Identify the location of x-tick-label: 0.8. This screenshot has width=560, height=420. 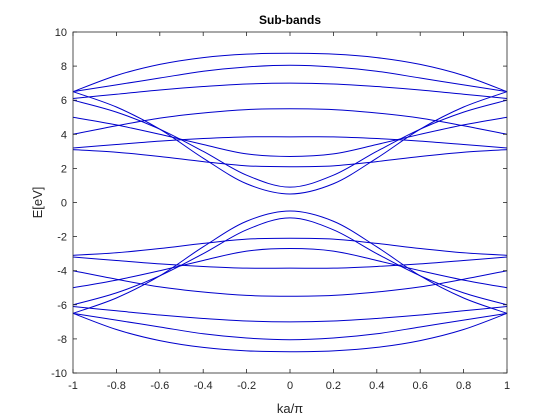
(463, 386).